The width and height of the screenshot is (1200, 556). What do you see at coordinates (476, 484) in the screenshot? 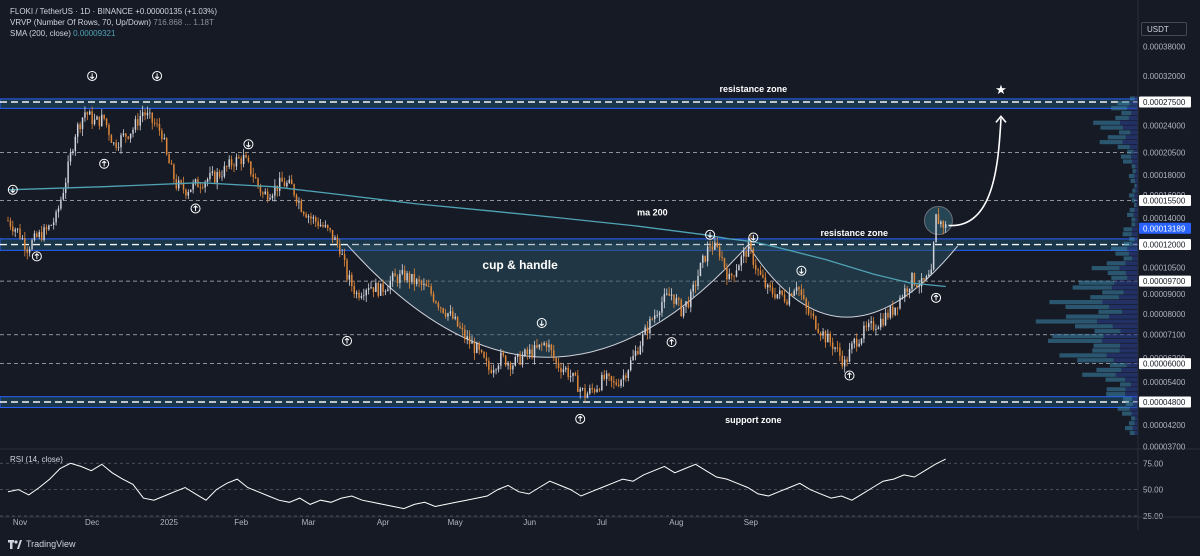
I see `rsi-line` at bounding box center [476, 484].